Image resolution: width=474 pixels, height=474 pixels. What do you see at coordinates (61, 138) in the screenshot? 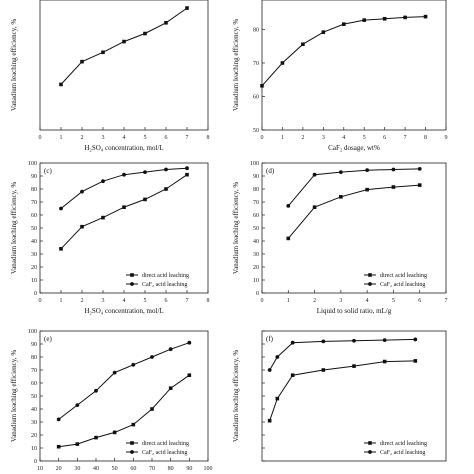
I see `x-tick-label: 1` at bounding box center [61, 138].